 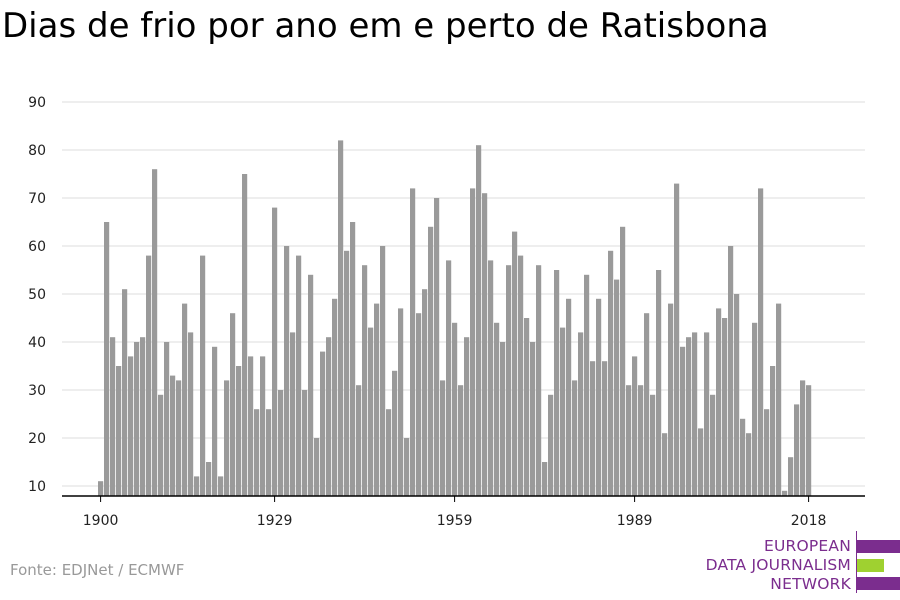 What do you see at coordinates (755, 409) in the screenshot?
I see `bar-2009` at bounding box center [755, 409].